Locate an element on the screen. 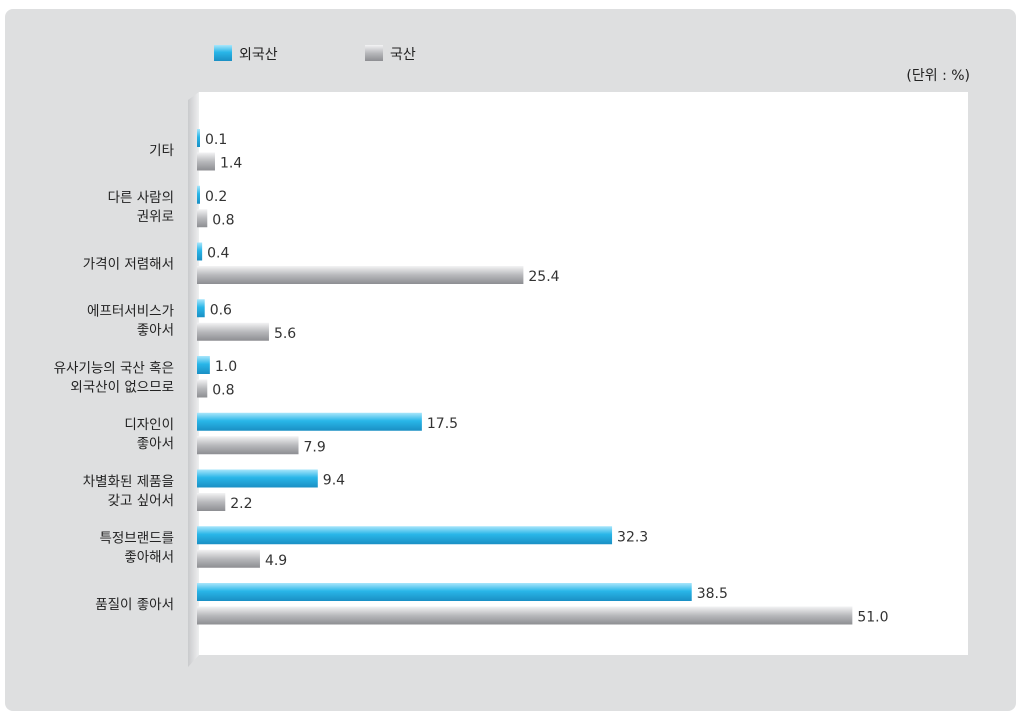 Image resolution: width=1016 pixels, height=714 pixels. category-label-5-line-1: 유사기능의 국산 혹은 is located at coordinates (114, 368).